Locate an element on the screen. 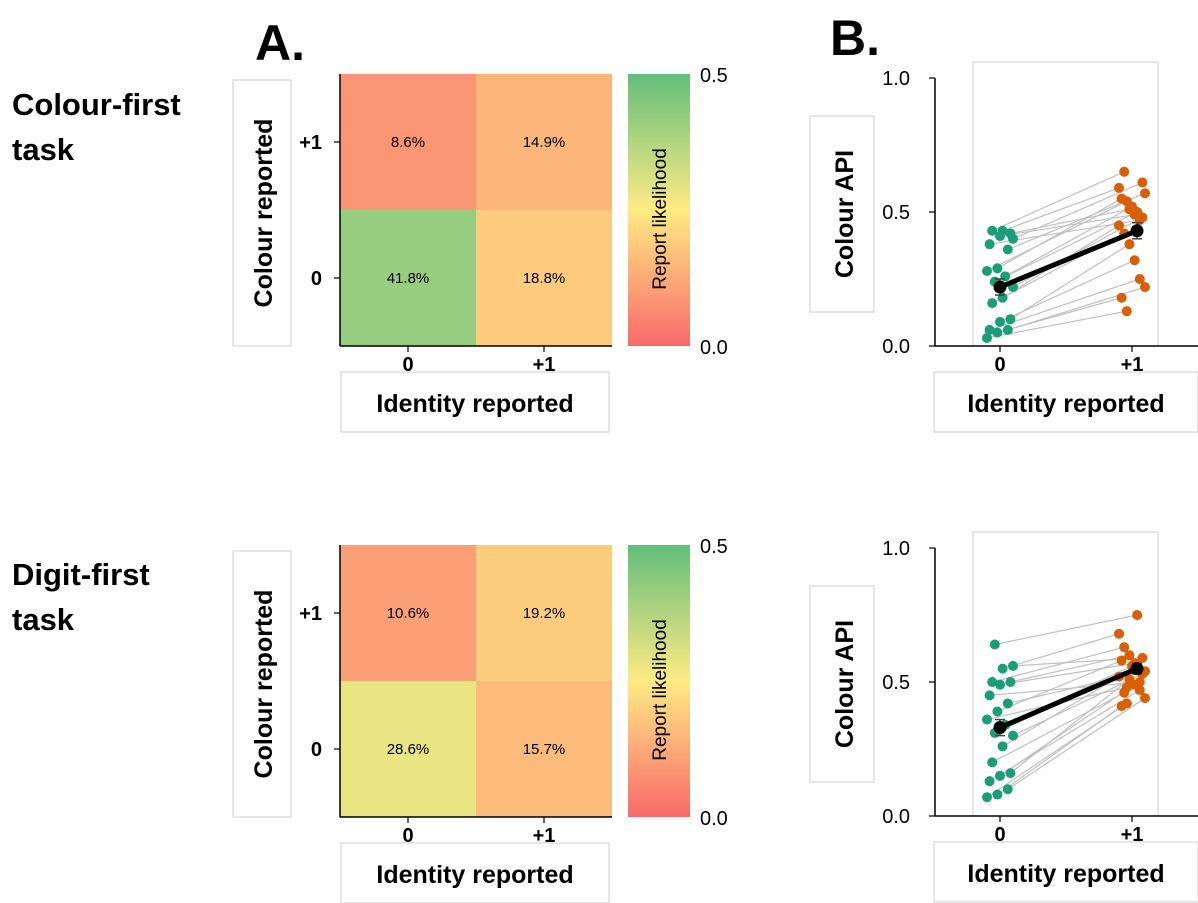  colorbar is located at coordinates (659, 681).